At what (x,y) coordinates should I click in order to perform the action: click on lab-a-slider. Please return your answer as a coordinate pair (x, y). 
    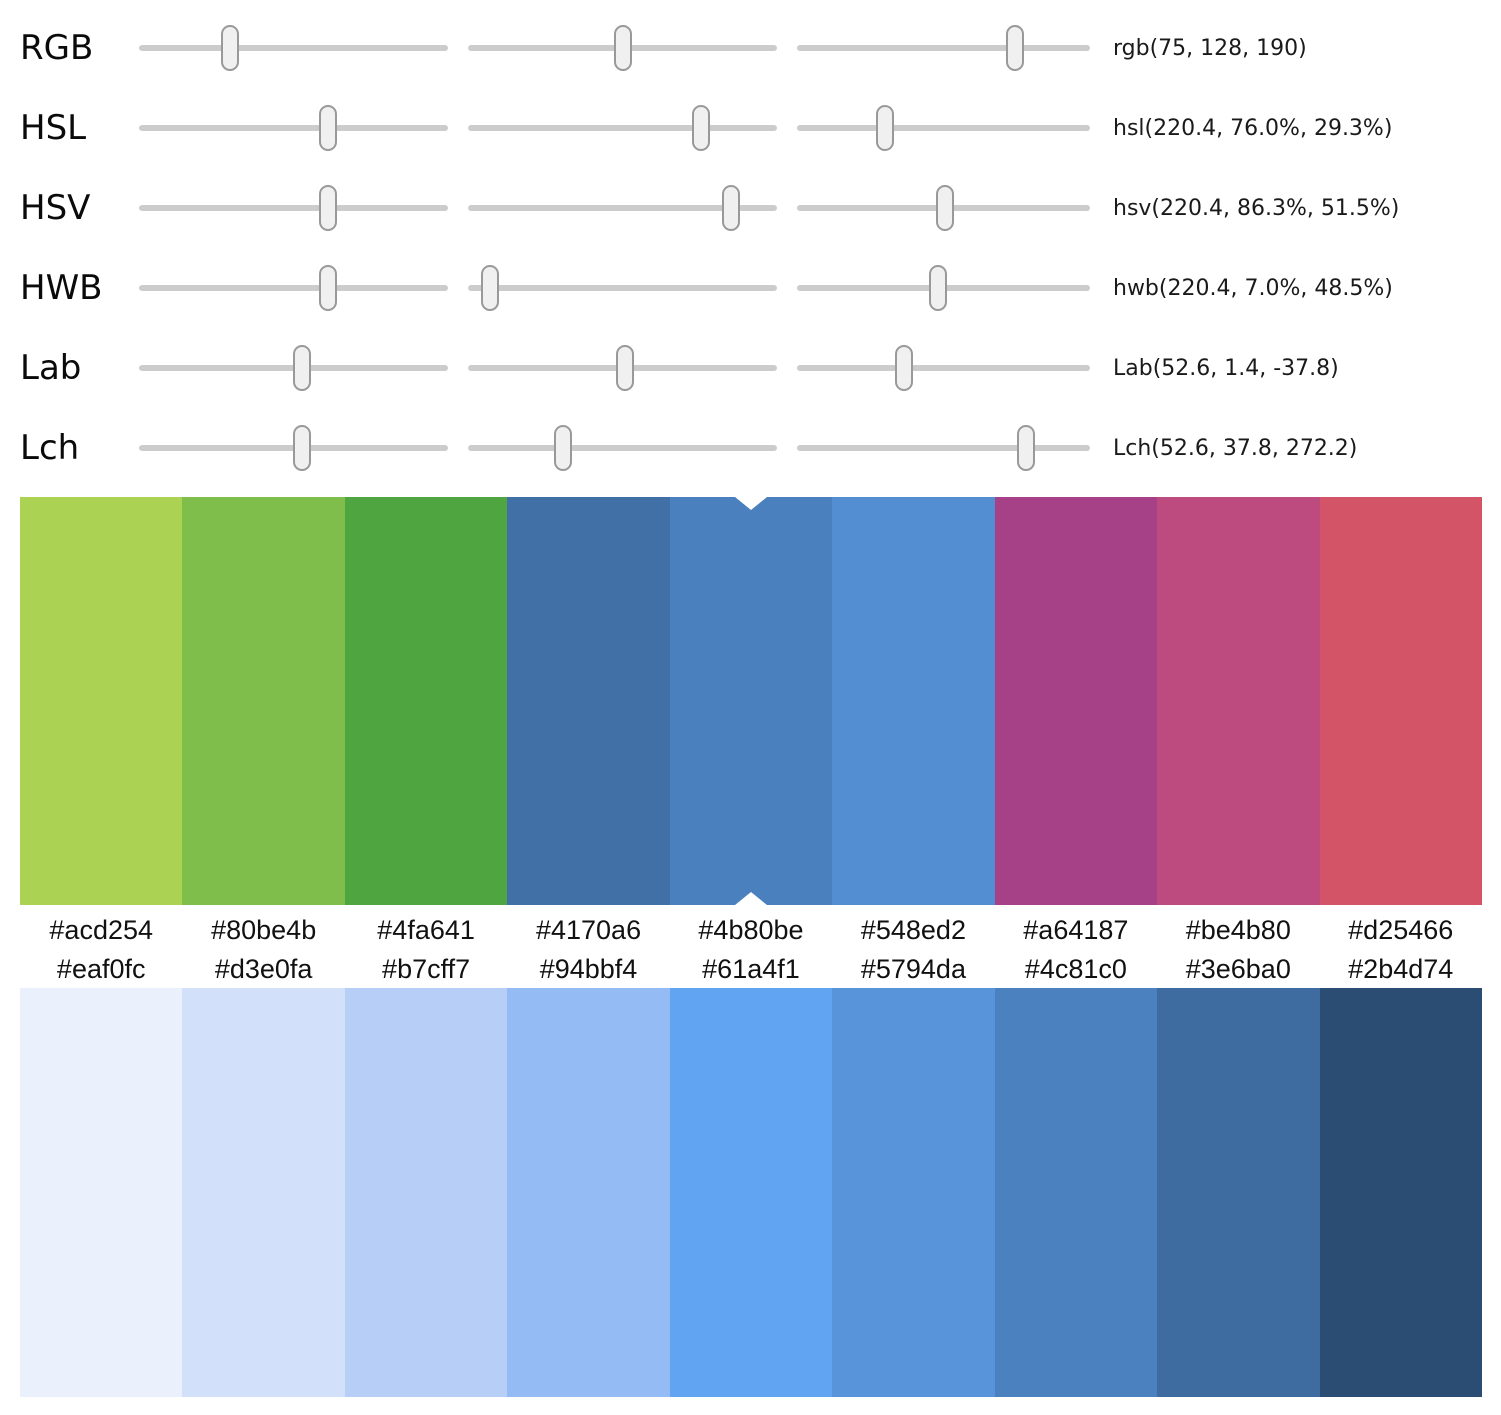
    Looking at the image, I should click on (622, 368).